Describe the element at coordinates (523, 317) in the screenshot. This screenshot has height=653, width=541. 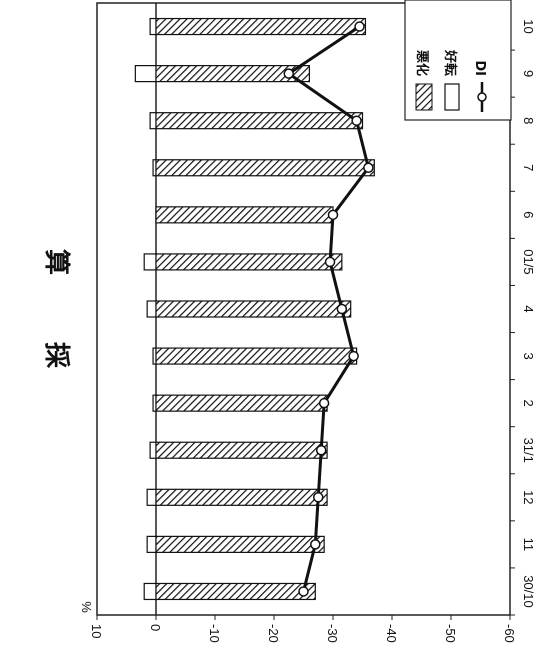
I see `x-axis-ticks: 30/10 11 12 31/1 2 3 4 01/5 6 7 8 9 10` at that location.